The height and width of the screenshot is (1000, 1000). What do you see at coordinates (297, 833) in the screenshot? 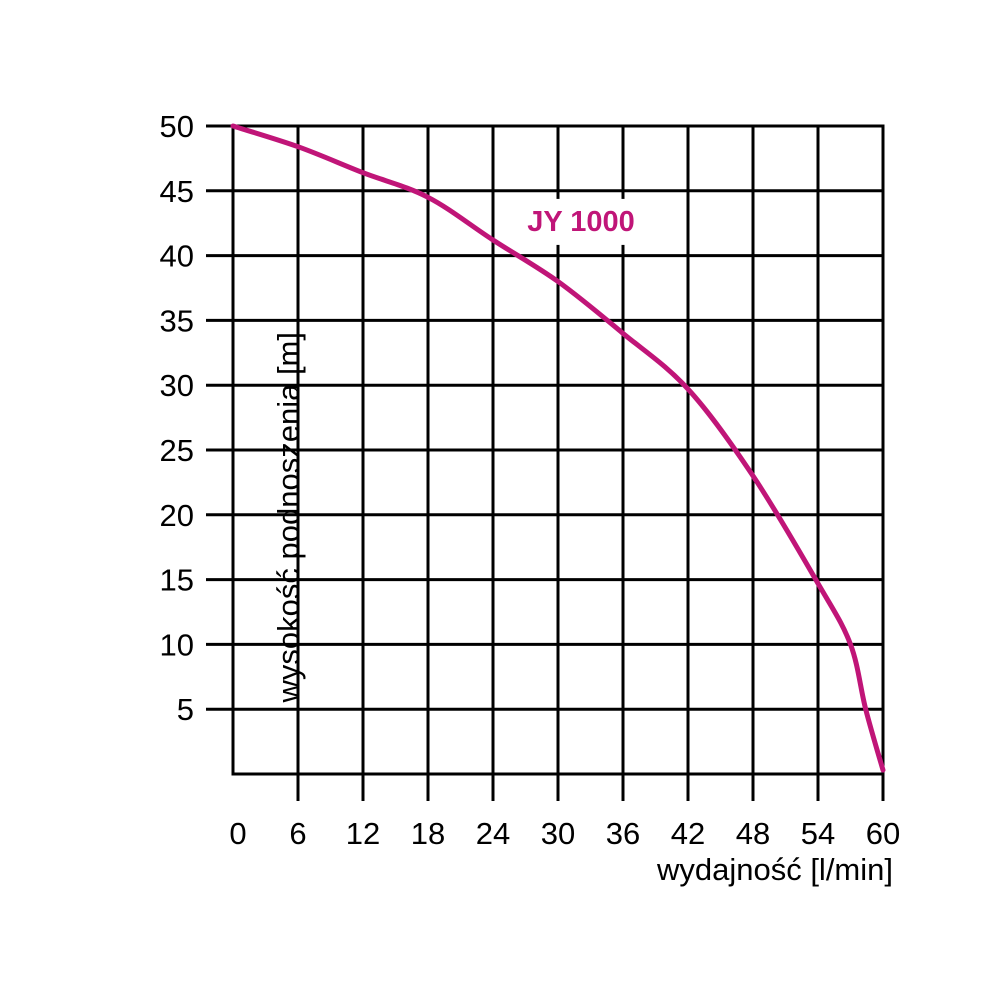
I see `x-tick-label: 6` at bounding box center [297, 833].